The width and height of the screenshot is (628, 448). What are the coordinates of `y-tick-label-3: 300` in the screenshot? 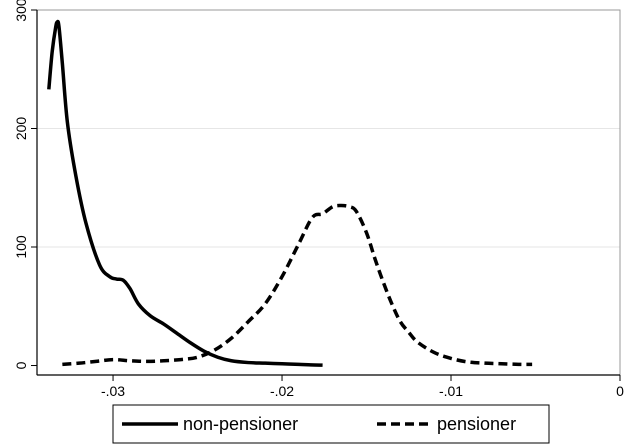 It's located at (21, 11).